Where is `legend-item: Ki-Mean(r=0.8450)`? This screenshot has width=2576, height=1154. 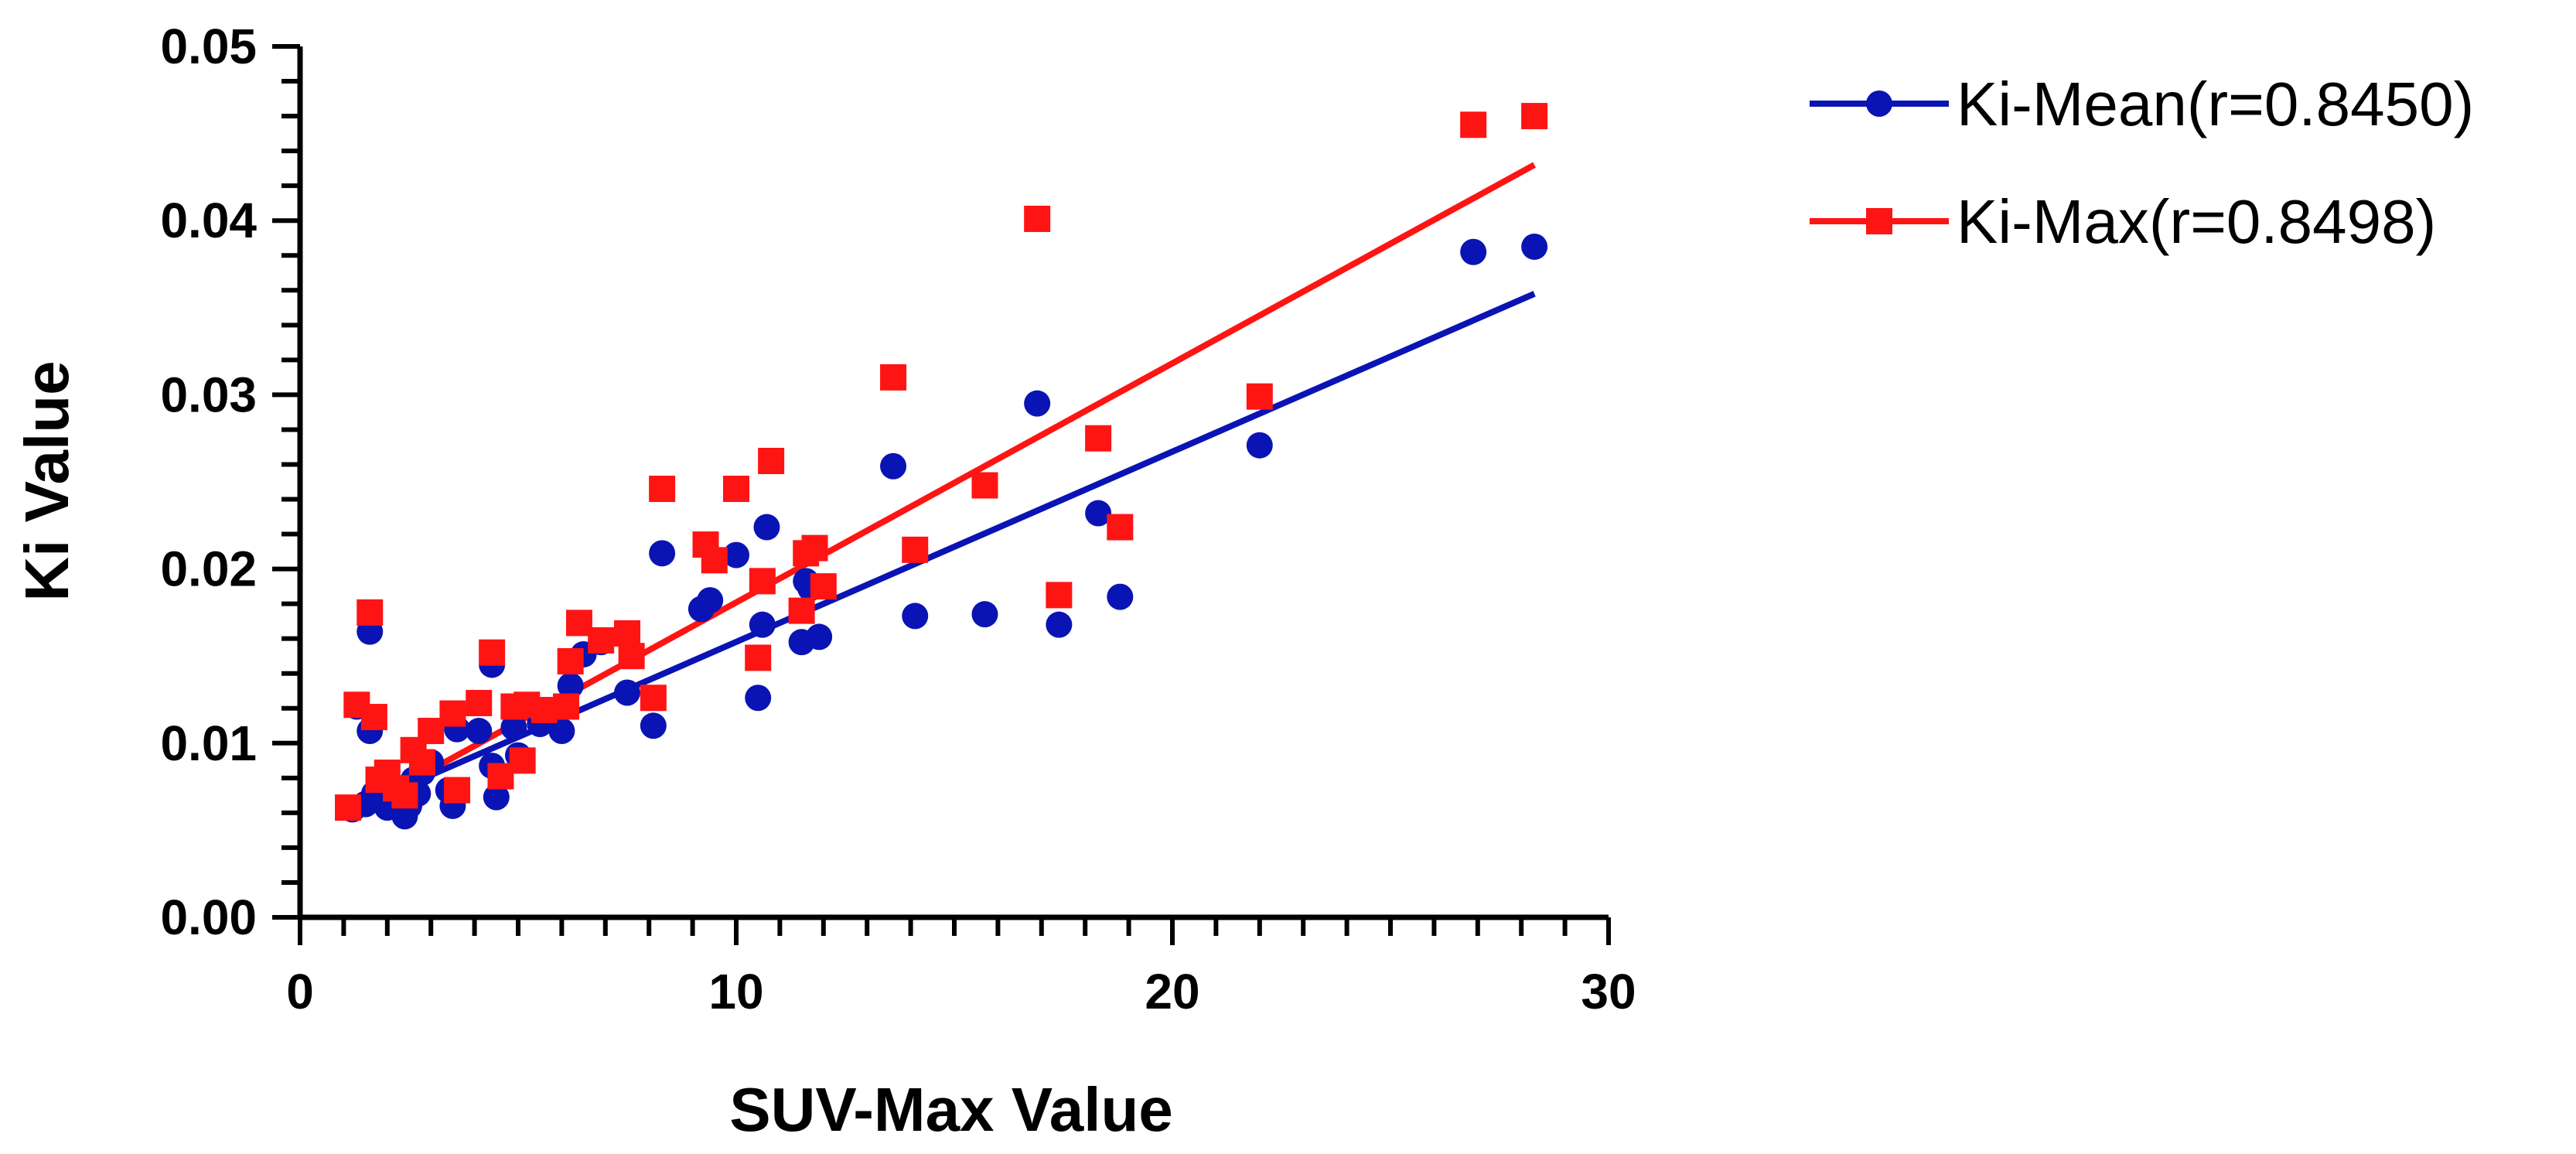 legend-item: Ki-Mean(r=0.8450) is located at coordinates (2142, 104).